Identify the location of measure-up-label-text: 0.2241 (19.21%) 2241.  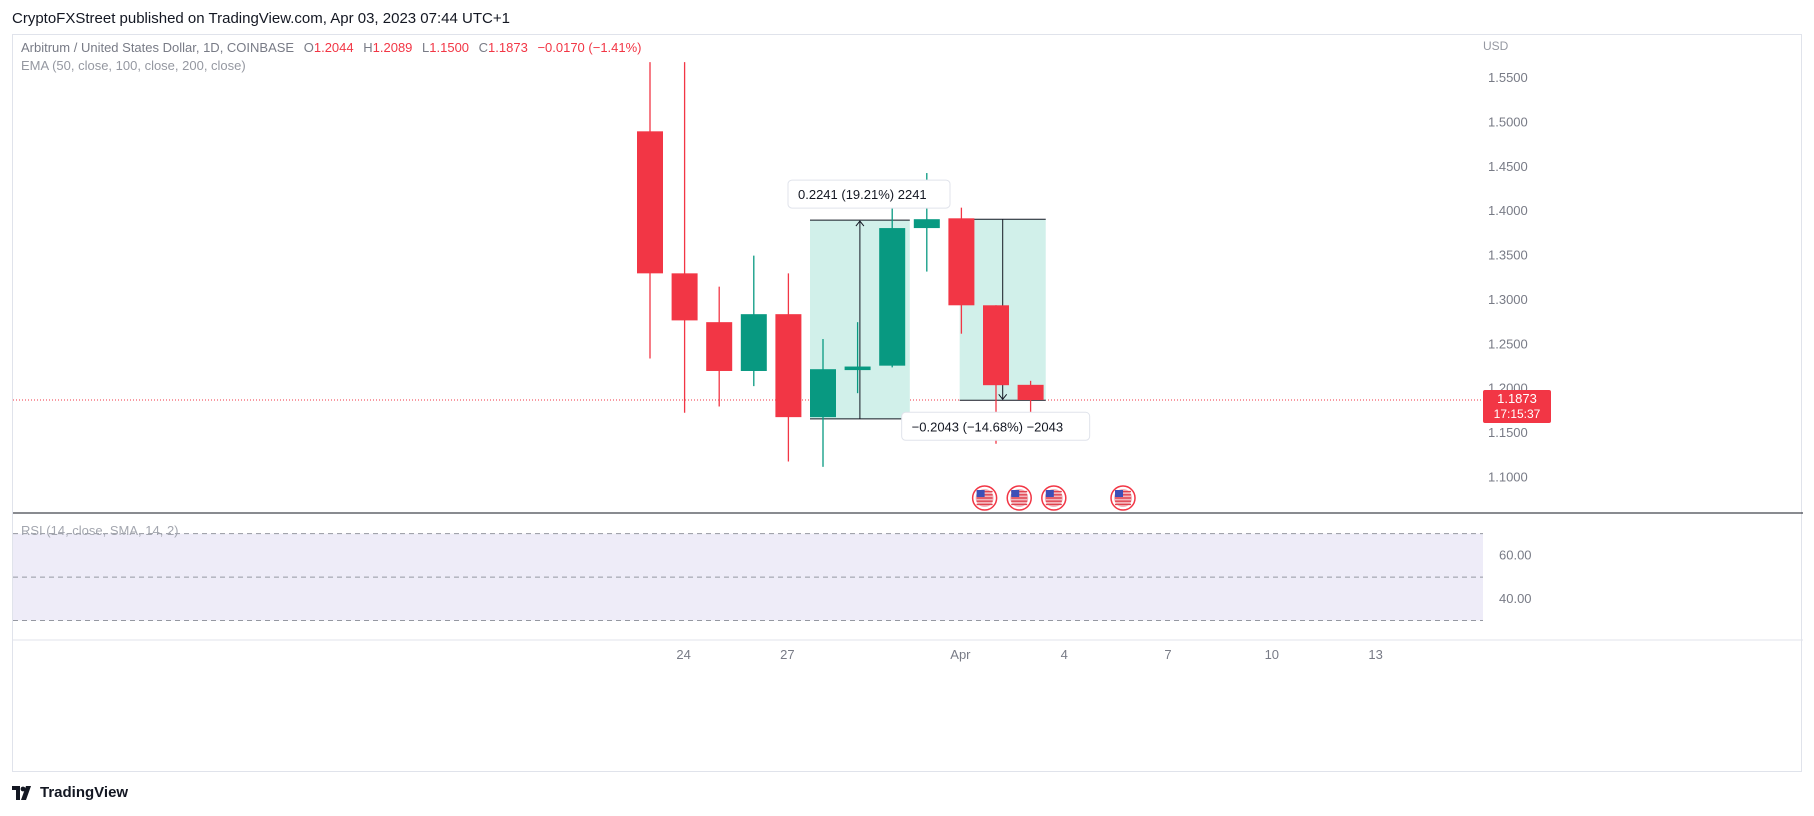
(862, 194).